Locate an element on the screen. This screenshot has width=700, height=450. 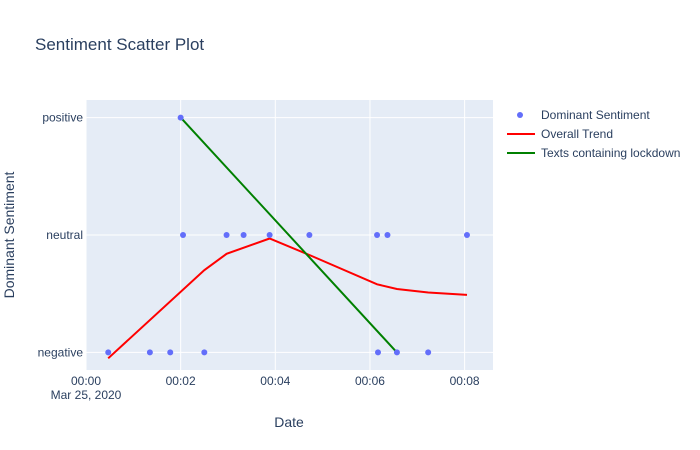
chart-title: Sentiment Scatter Plot is located at coordinates (119, 44).